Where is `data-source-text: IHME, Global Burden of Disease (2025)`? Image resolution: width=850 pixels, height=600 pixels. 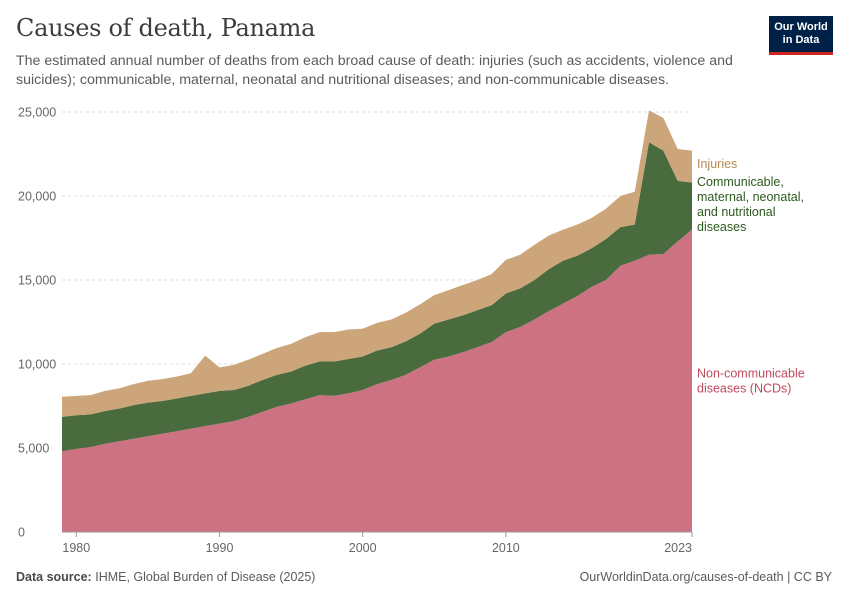
data-source-text: IHME, Global Burden of Disease (2025) is located at coordinates (205, 577).